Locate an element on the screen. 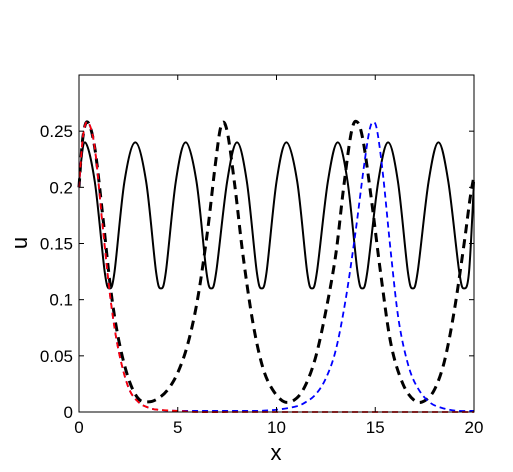 This screenshot has width=513, height=472. y-axis-label: u is located at coordinates (19, 243).